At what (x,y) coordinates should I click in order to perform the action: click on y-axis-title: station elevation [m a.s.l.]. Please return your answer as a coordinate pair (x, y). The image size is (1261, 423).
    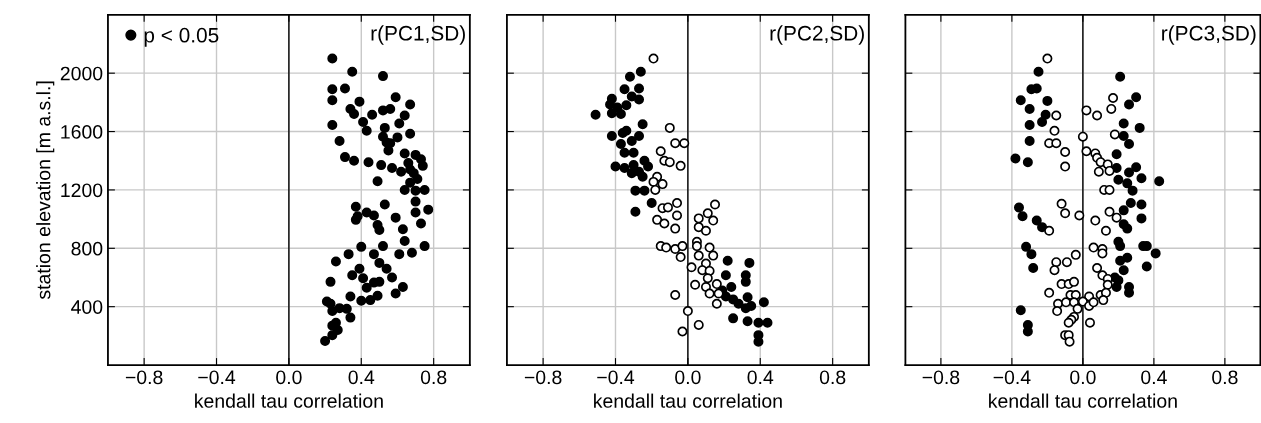
    Looking at the image, I should click on (45, 190).